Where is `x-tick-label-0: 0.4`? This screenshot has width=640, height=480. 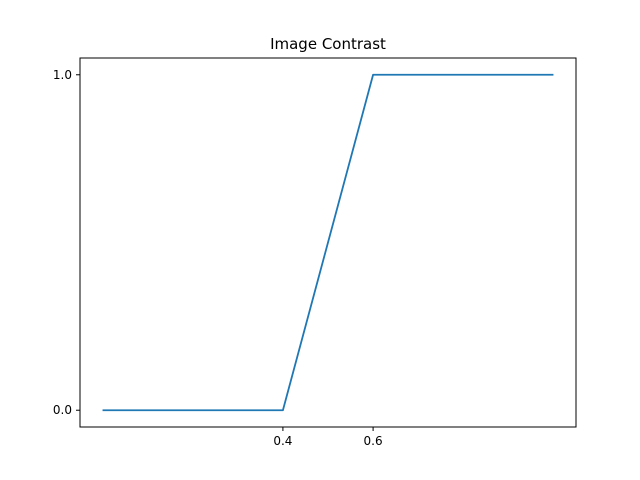
x-tick-label-0: 0.4 is located at coordinates (282, 441).